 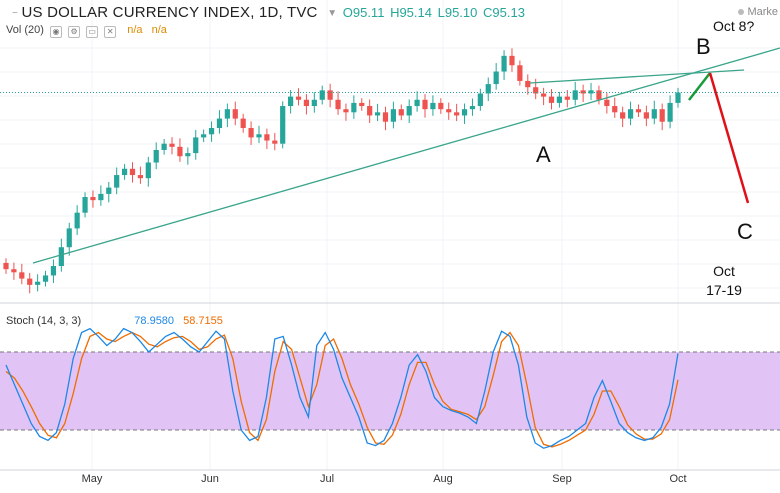 I want to click on chevron-down-icon: ▼, so click(x=332, y=13).